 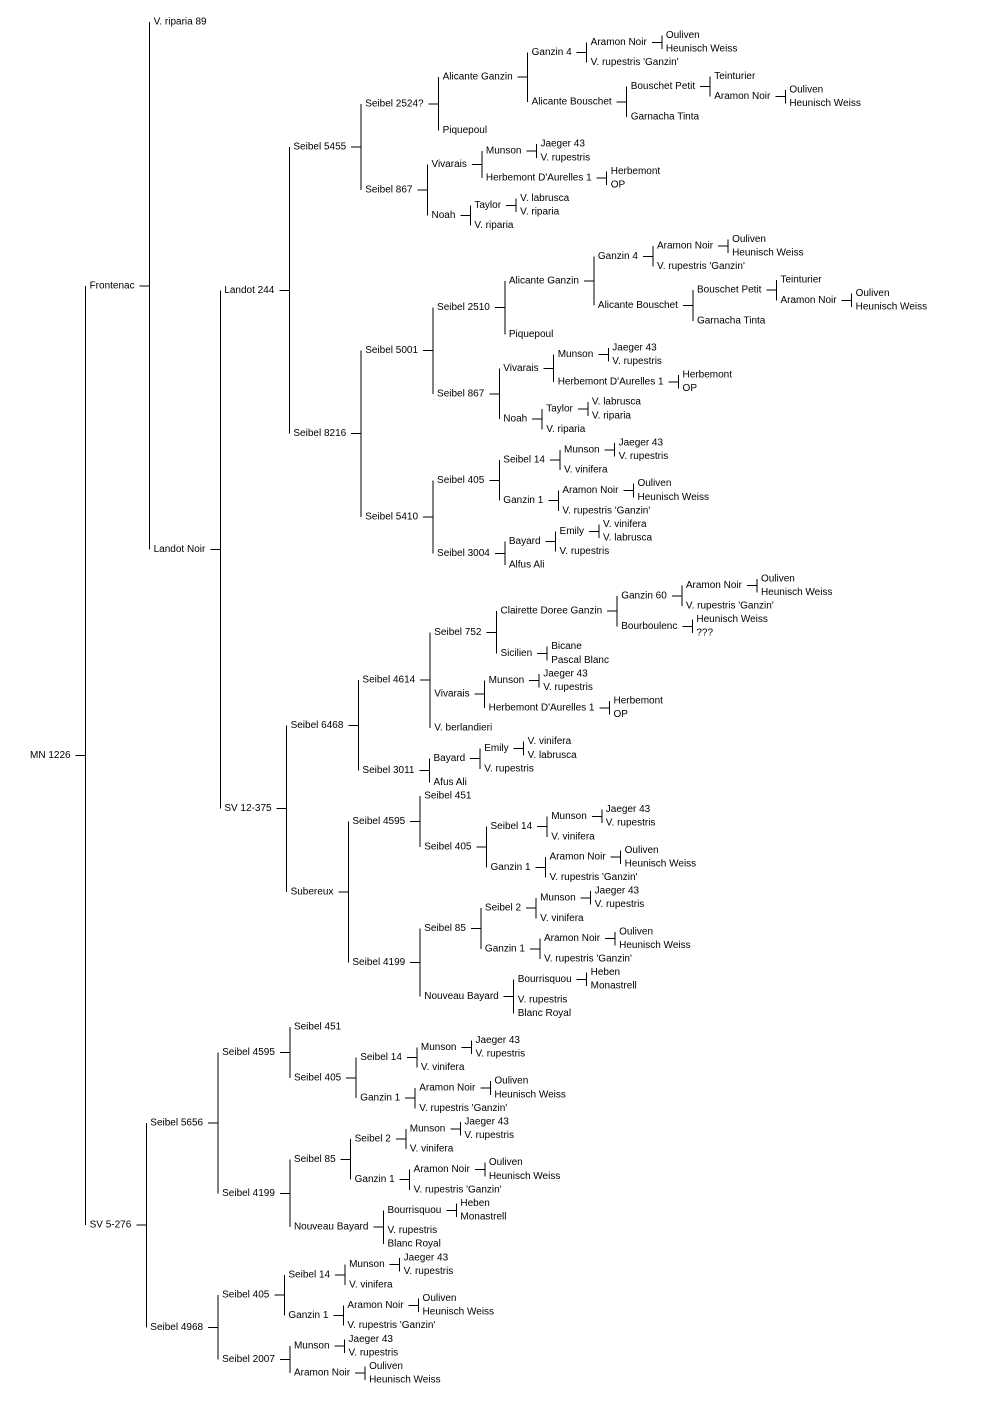 What do you see at coordinates (525, 541) in the screenshot?
I see `node-bayard: Bayard` at bounding box center [525, 541].